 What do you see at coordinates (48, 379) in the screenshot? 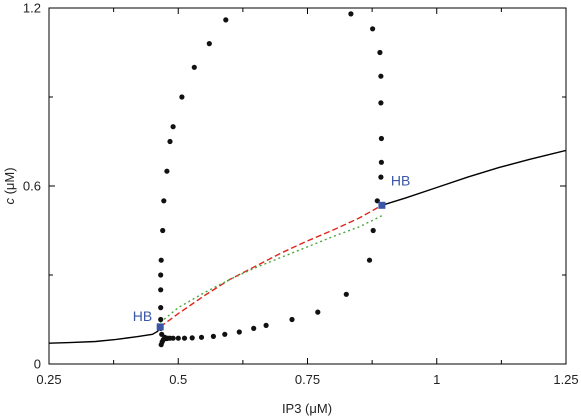
I see `x-tick-label: 0.25` at bounding box center [48, 379].